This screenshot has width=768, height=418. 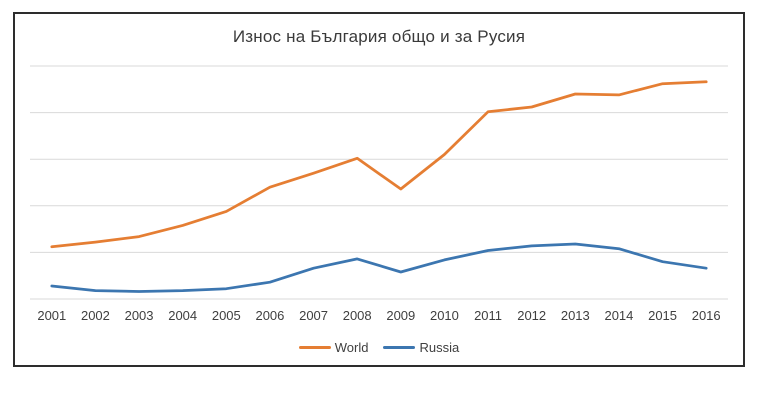 I want to click on x-axis-label: 2016, so click(x=706, y=315).